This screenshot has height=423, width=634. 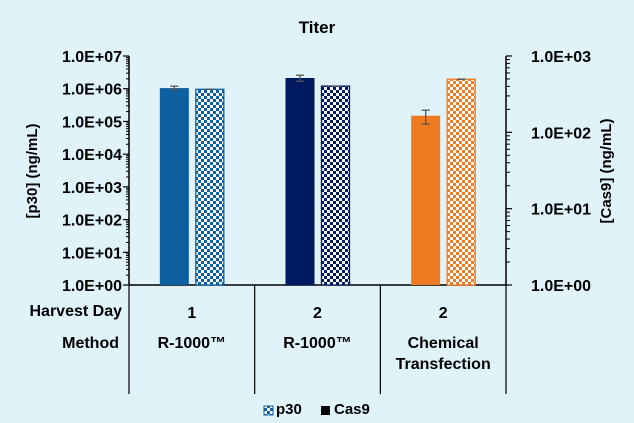 I want to click on y2-tick-label: 1.0E+00, so click(x=561, y=286).